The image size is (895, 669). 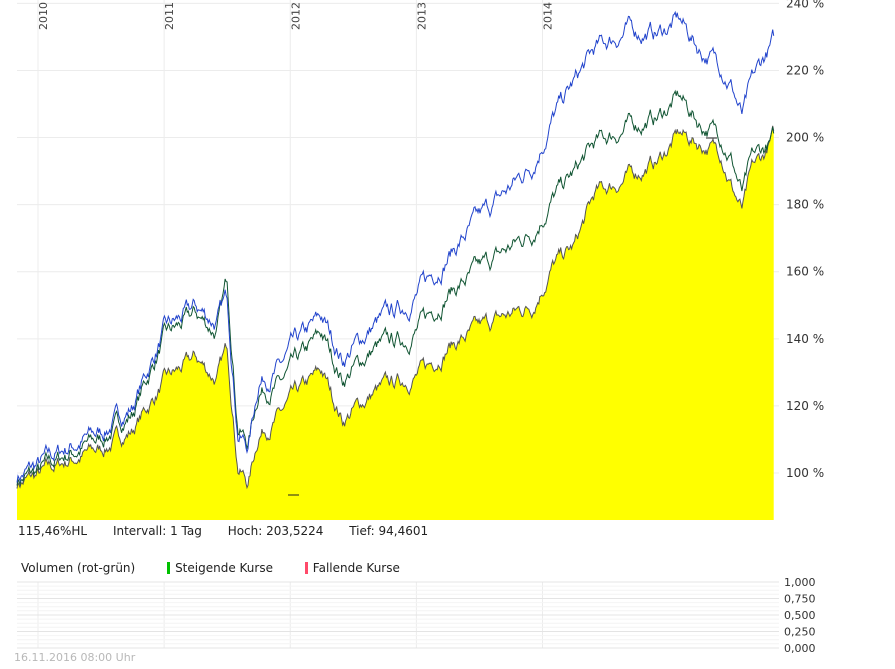 What do you see at coordinates (78, 568) in the screenshot?
I see `volume-label: Volumen (rot-grün)` at bounding box center [78, 568].